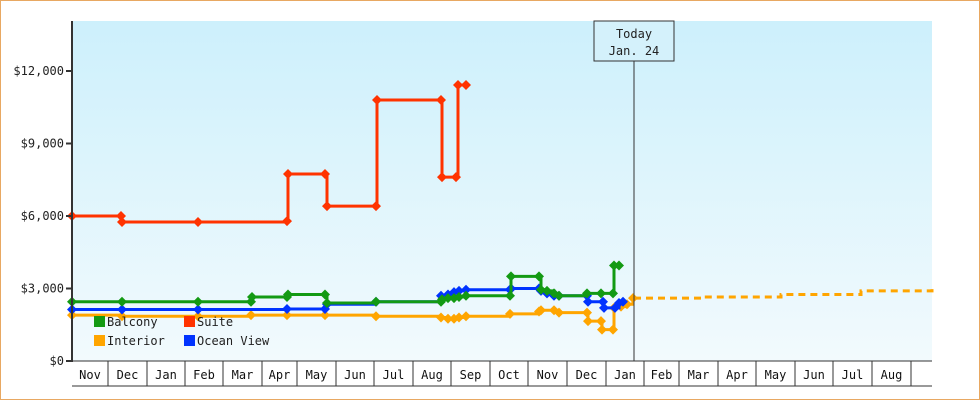  Describe the element at coordinates (634, 34) in the screenshot. I see `today-label: Today` at that location.